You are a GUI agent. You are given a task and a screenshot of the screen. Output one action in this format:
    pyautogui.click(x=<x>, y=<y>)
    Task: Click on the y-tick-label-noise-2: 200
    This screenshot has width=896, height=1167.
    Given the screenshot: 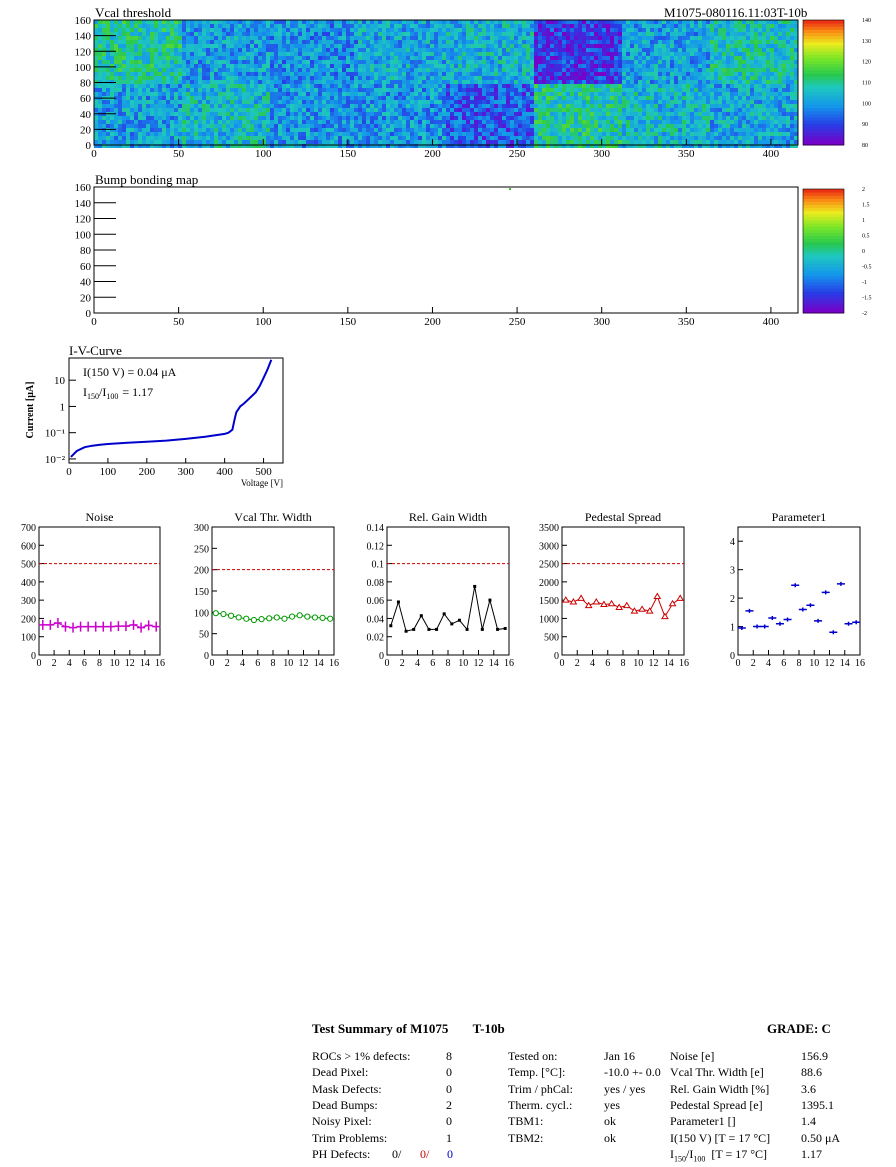 What is the action you would take?
    pyautogui.click(x=28, y=619)
    